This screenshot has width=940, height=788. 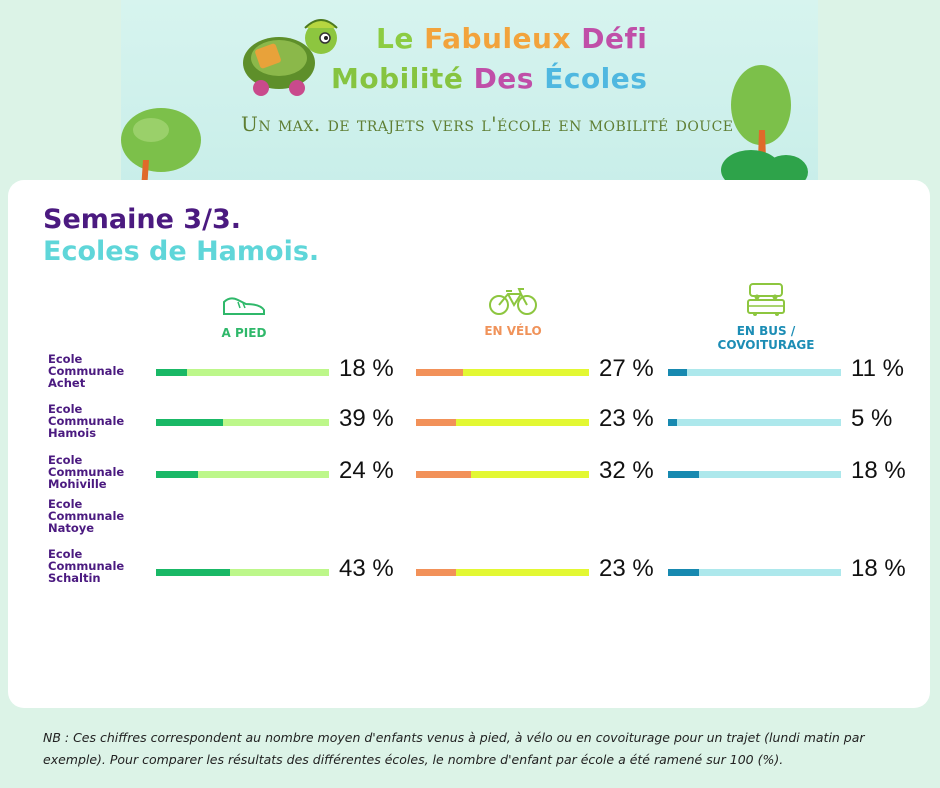 I want to click on mode-label: EN BUS / COVOITURAGE, so click(x=766, y=338).